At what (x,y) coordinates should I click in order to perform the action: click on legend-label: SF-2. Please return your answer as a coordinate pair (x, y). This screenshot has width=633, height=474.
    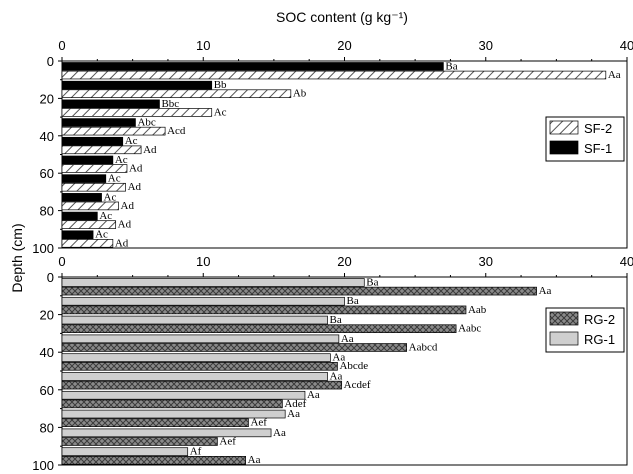
    Looking at the image, I should click on (598, 128).